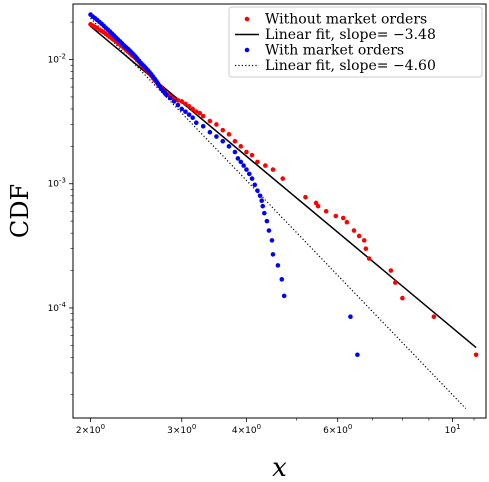 This screenshot has height=482, width=489. I want to click on legend-entry: With market orders, so click(324, 51).